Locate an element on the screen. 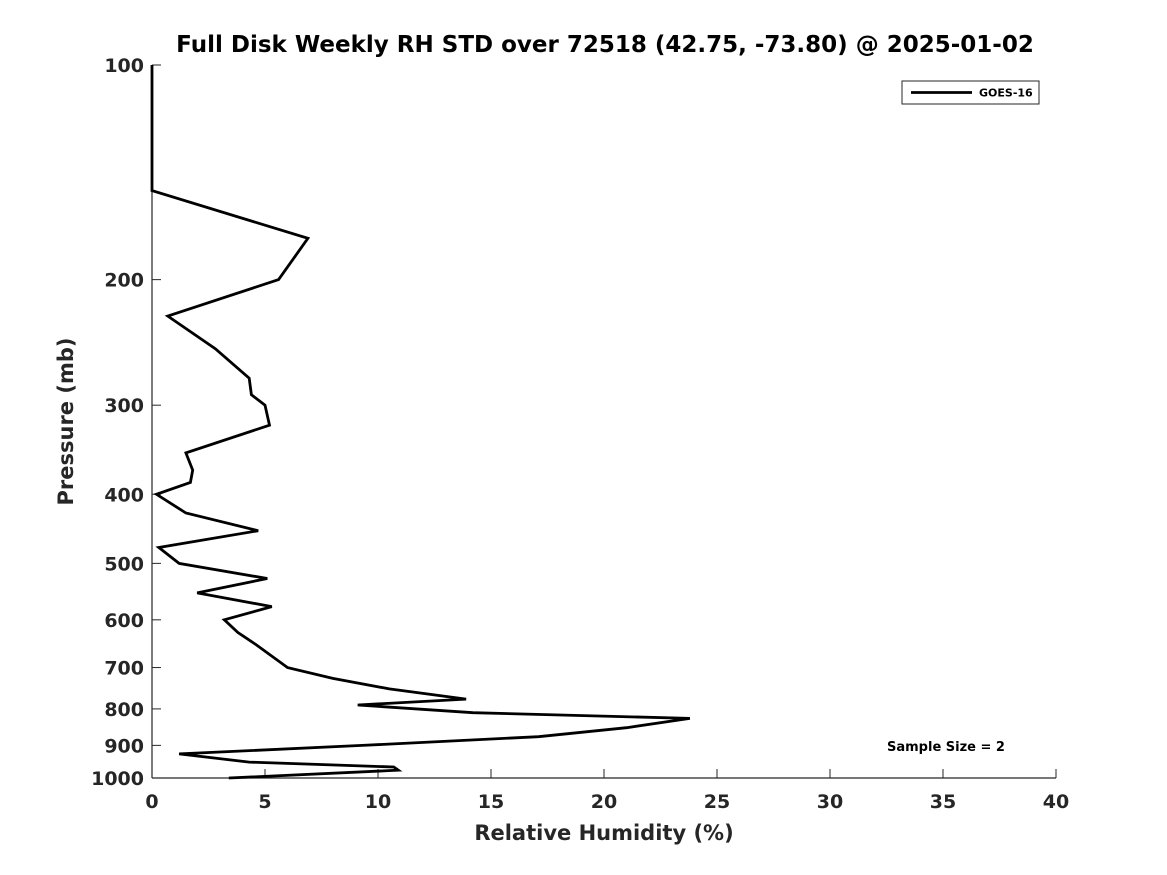 This screenshot has width=1167, height=875. y-tick-label: 1000 is located at coordinates (117, 779).